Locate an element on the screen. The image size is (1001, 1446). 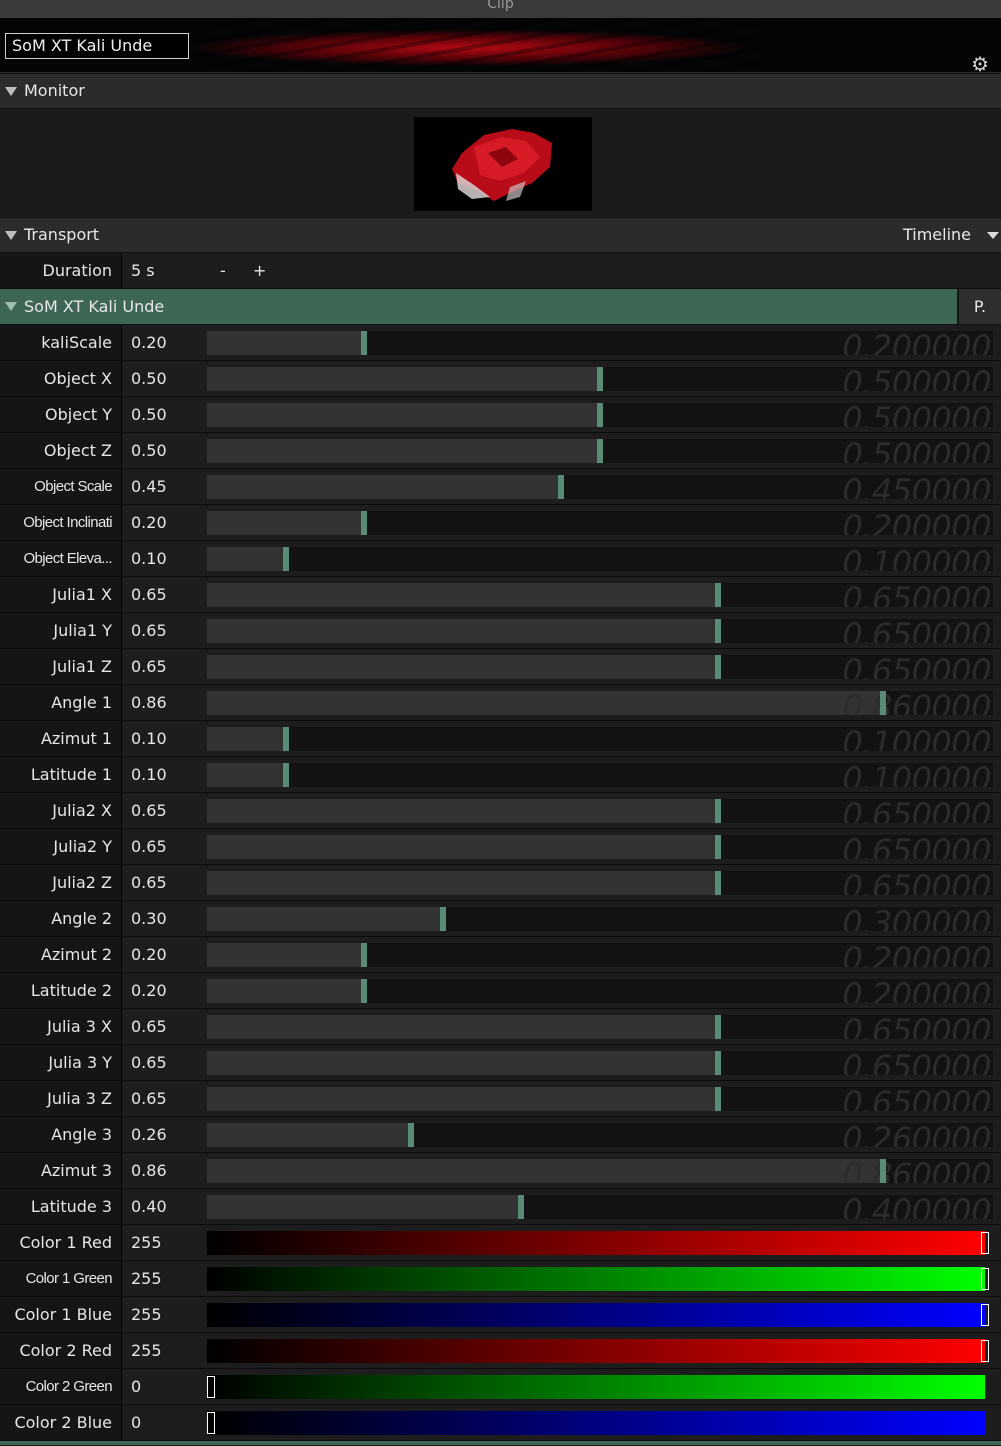
duration-value: 5 s is located at coordinates (143, 270).